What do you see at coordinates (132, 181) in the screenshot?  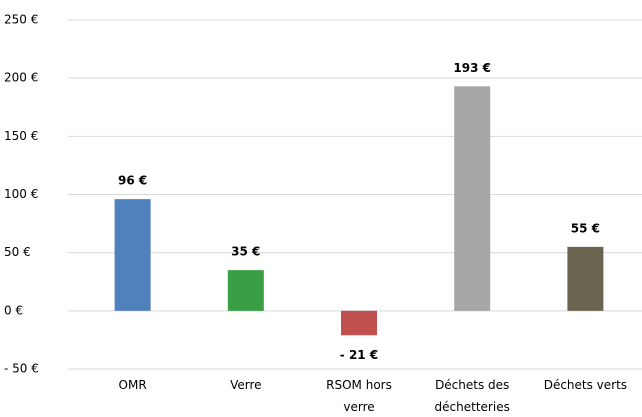 I see `value-label: 96 €` at bounding box center [132, 181].